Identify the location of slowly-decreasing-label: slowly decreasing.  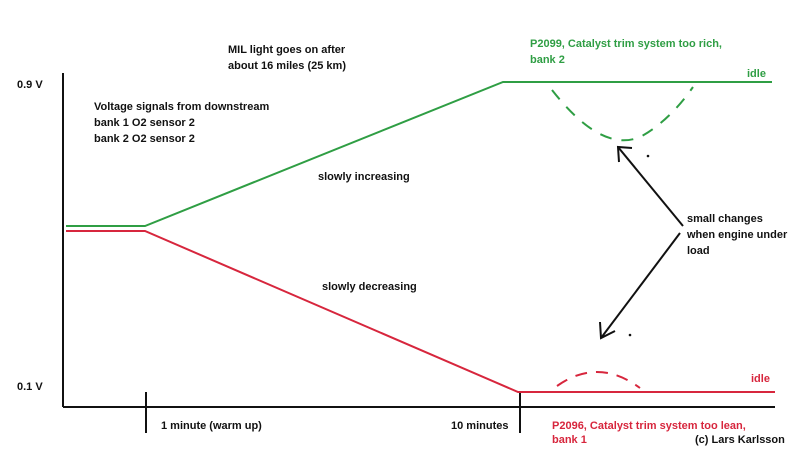
(369, 287).